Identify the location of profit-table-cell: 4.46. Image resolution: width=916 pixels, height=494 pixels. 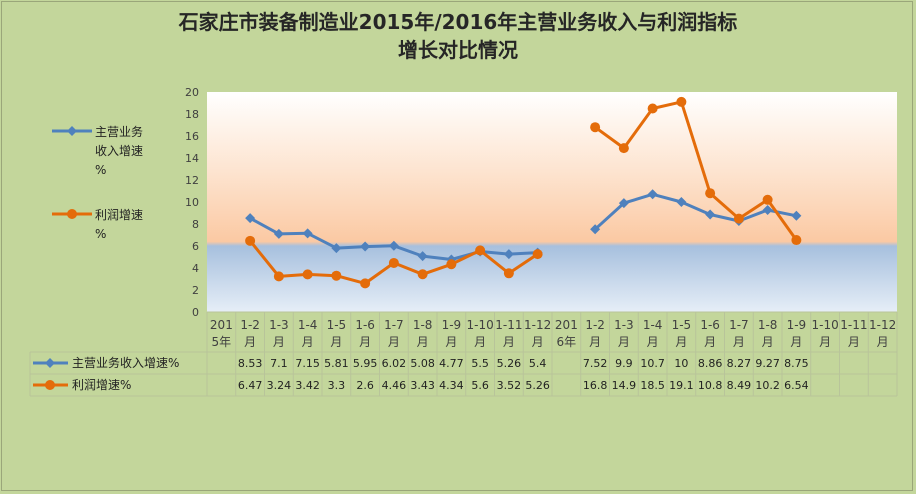
(394, 385).